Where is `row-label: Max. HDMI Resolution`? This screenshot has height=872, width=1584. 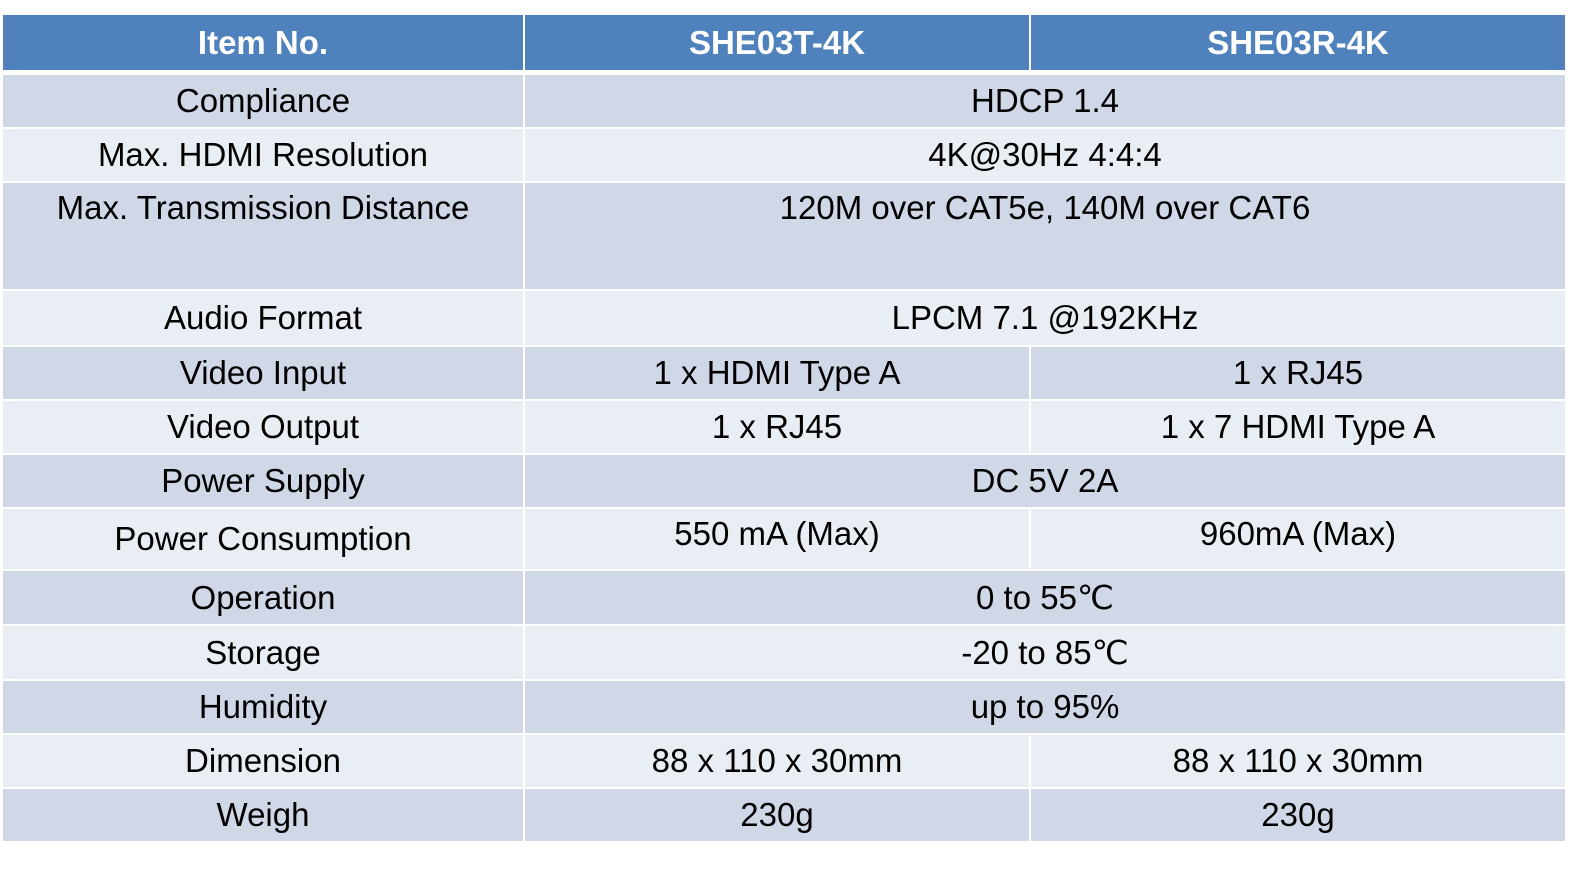 row-label: Max. HDMI Resolution is located at coordinates (263, 155).